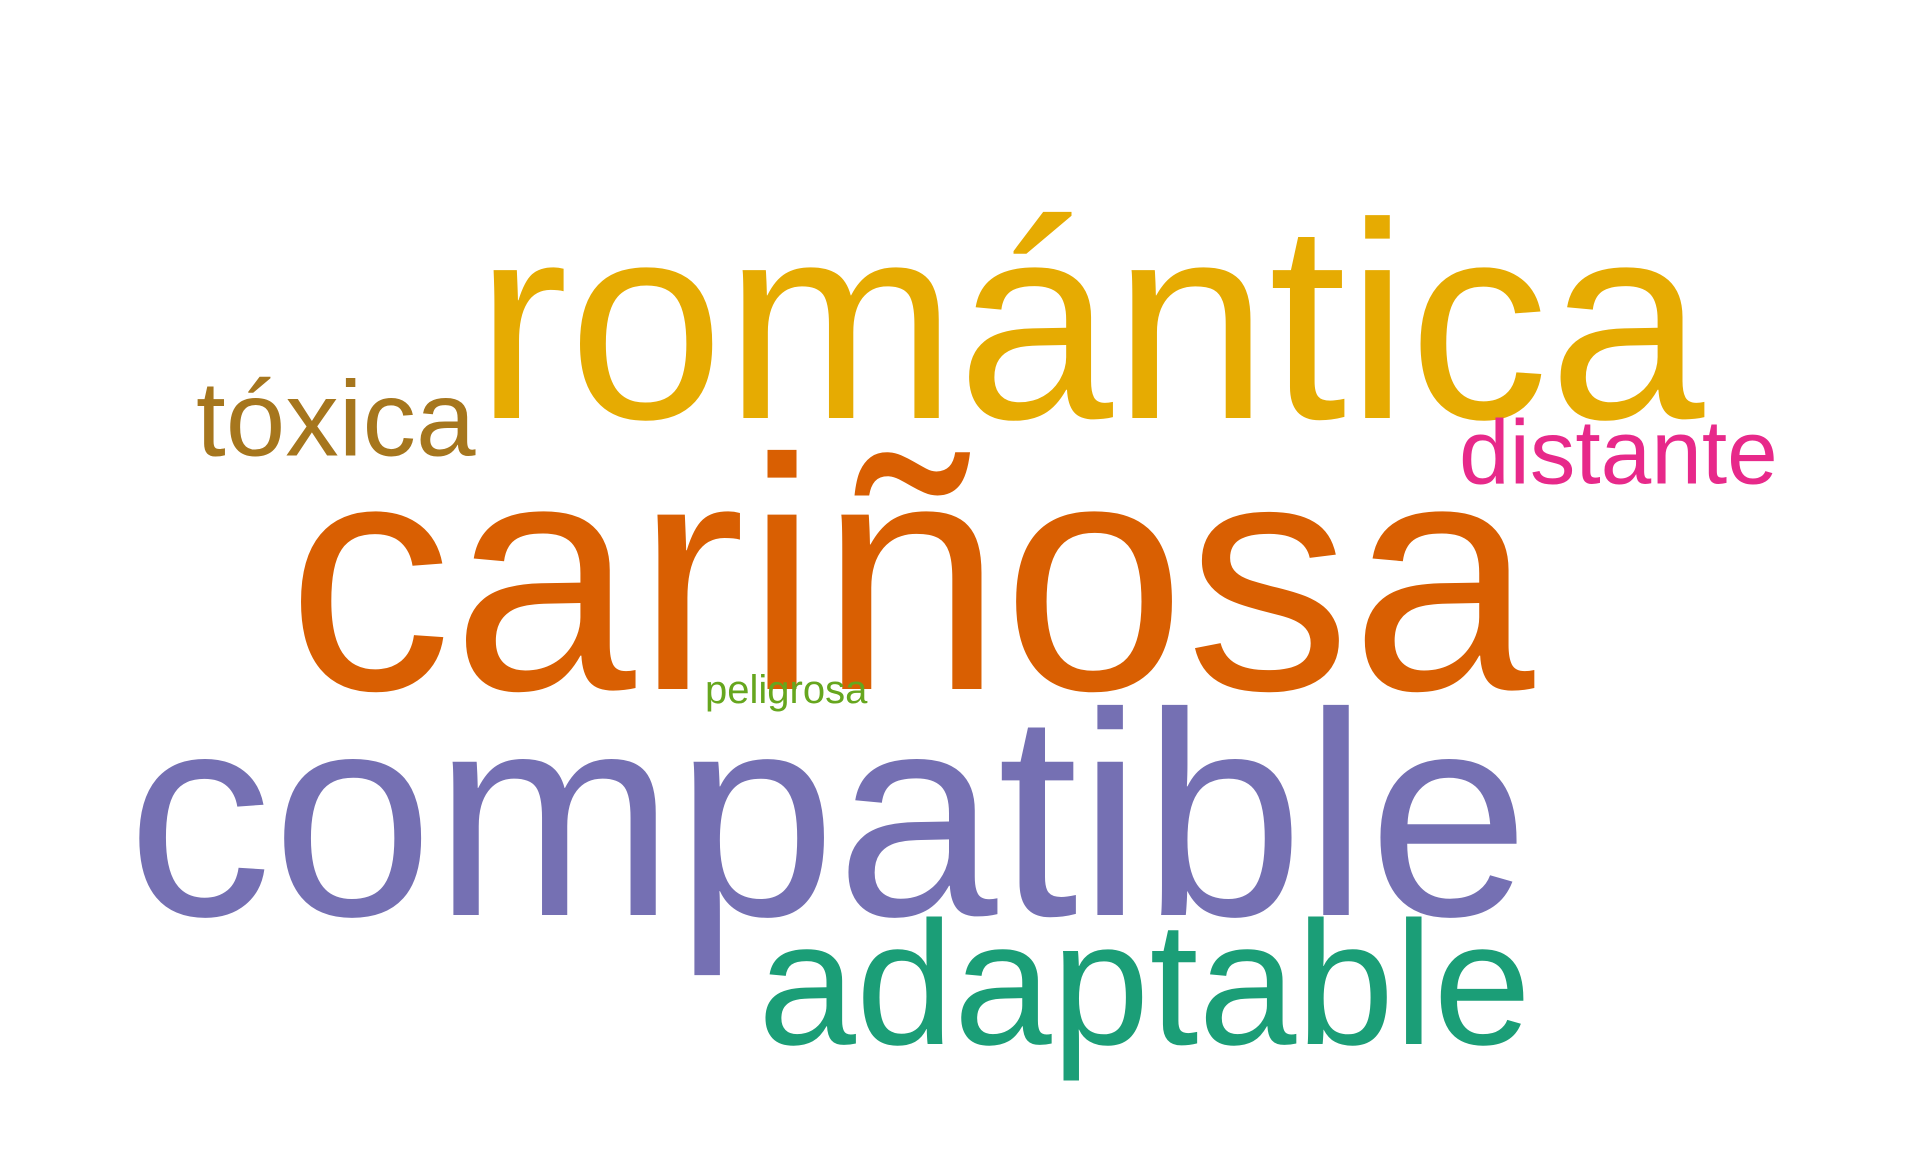 The height and width of the screenshot is (1152, 1920). I want to click on word-peligrosa: peligrosa, so click(786, 690).